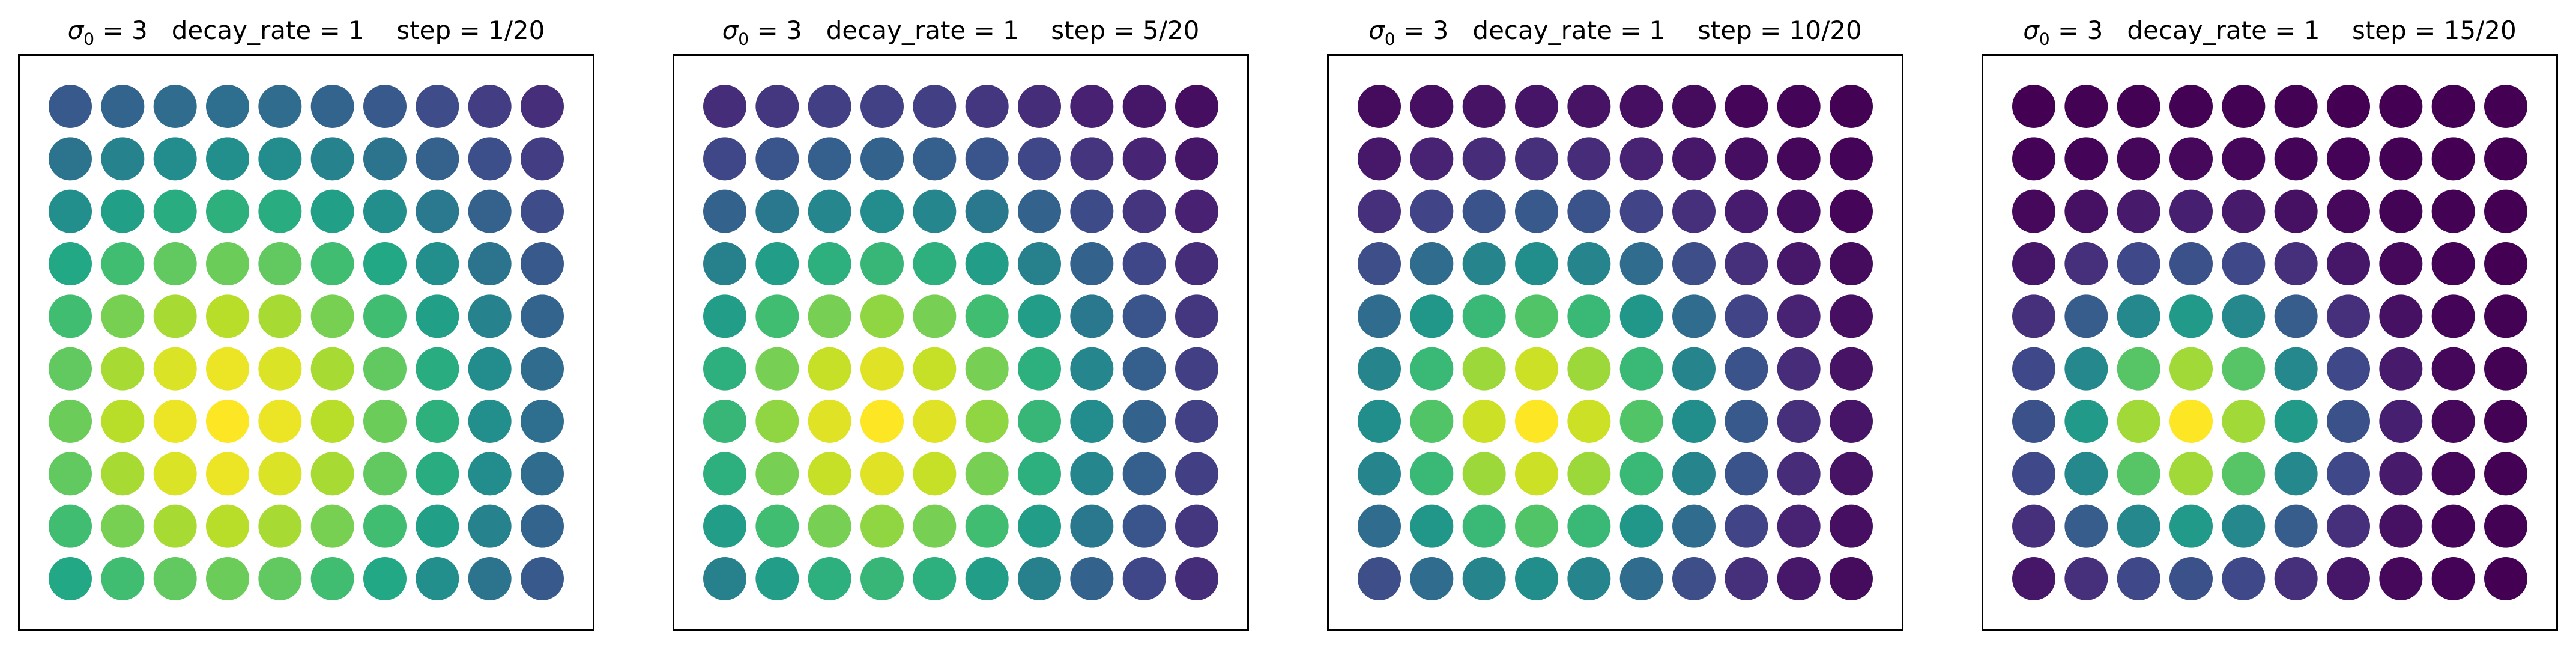  I want to click on step-label: step = 5/20, so click(1125, 31).